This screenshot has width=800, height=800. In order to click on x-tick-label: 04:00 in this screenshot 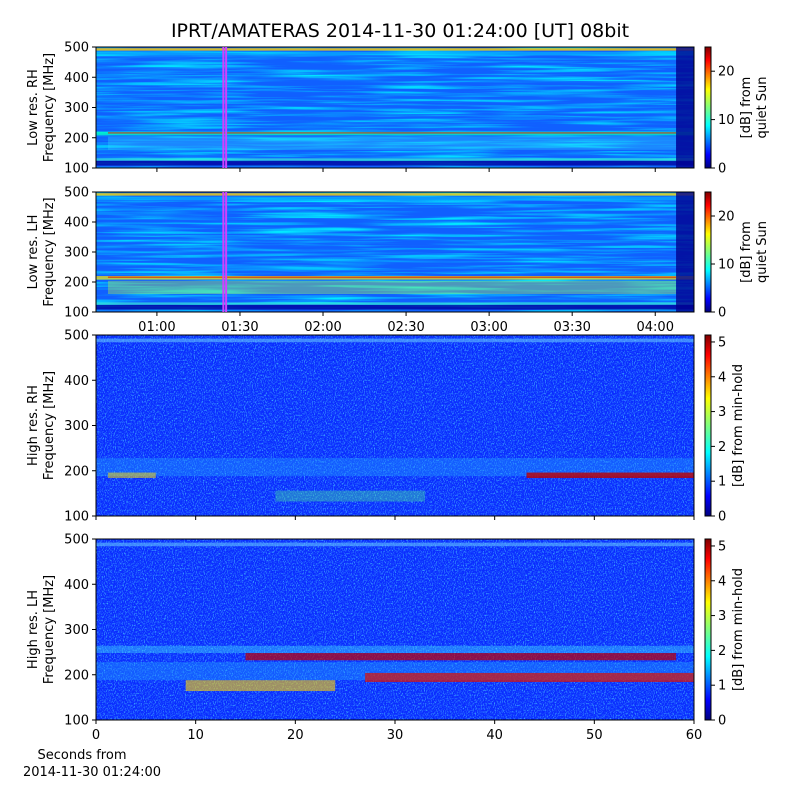, I will do `click(655, 327)`.